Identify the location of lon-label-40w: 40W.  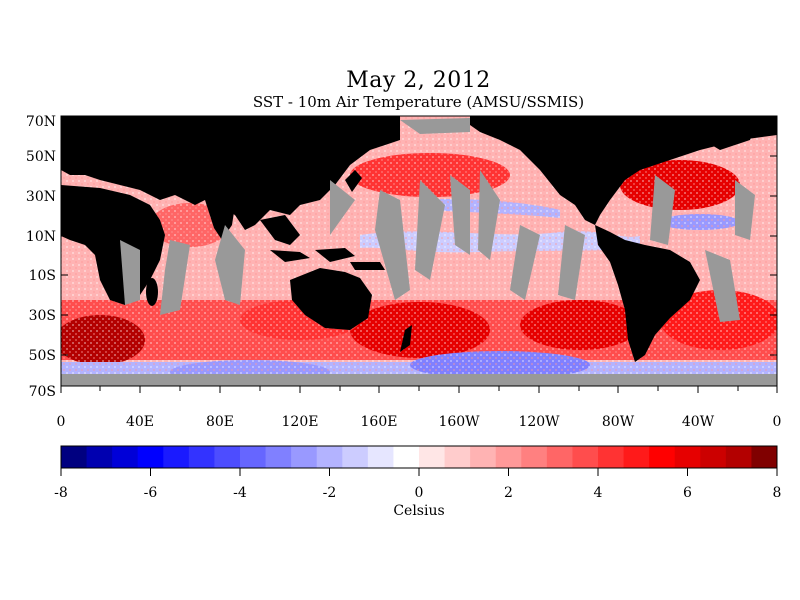
(698, 422).